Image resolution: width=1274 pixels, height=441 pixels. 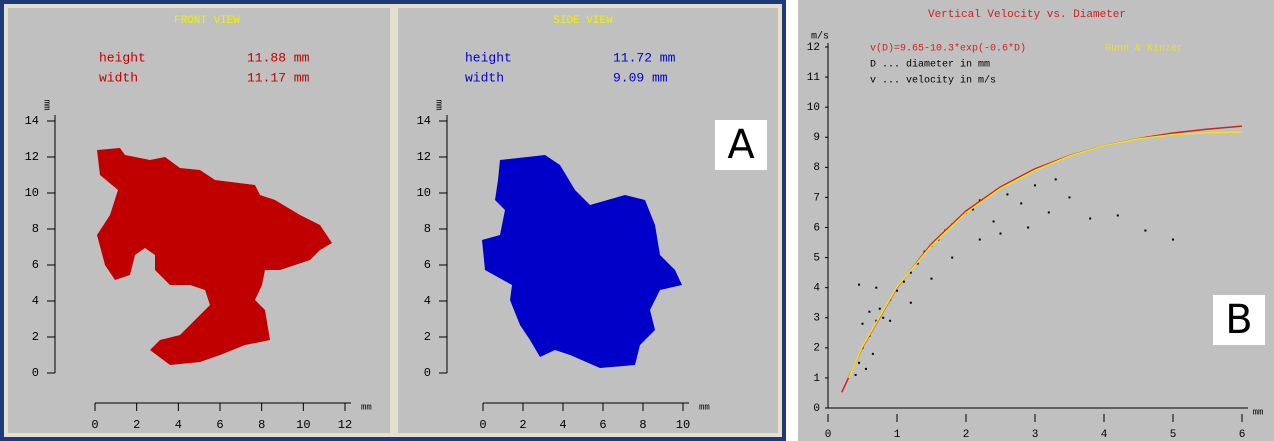 What do you see at coordinates (278, 77) in the screenshot?
I see `measure-value: 11.17 mm` at bounding box center [278, 77].